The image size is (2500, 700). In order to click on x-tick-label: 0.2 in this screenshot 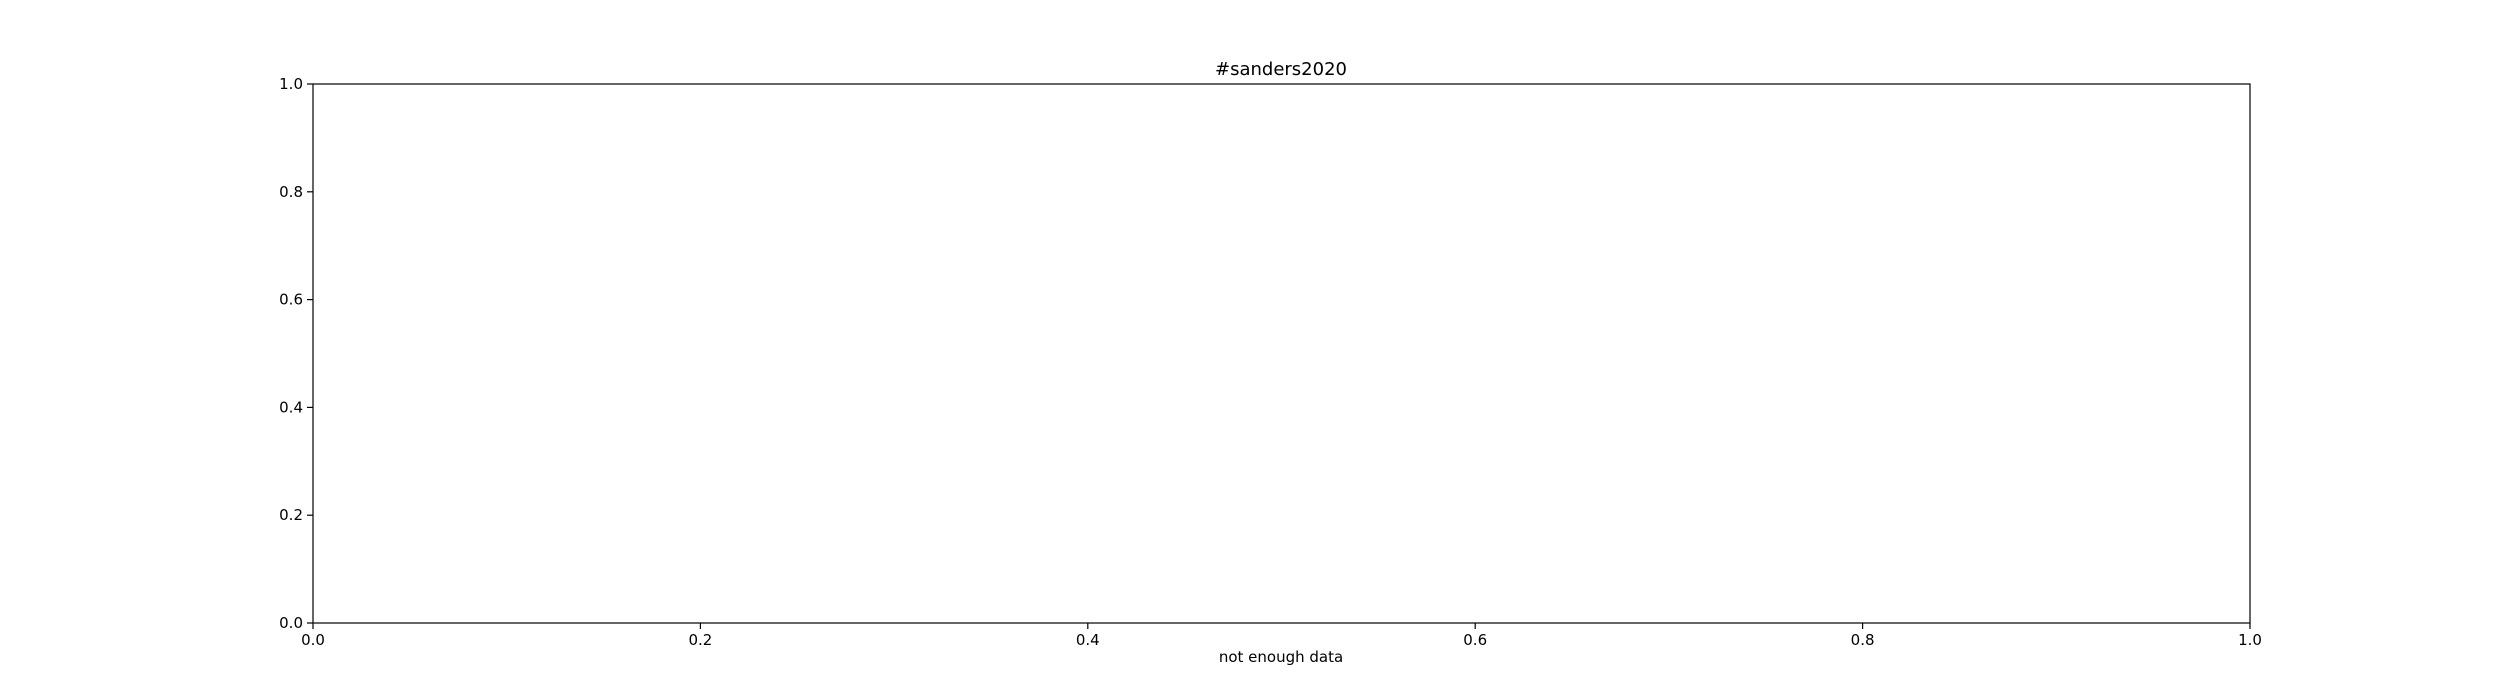, I will do `click(700, 640)`.